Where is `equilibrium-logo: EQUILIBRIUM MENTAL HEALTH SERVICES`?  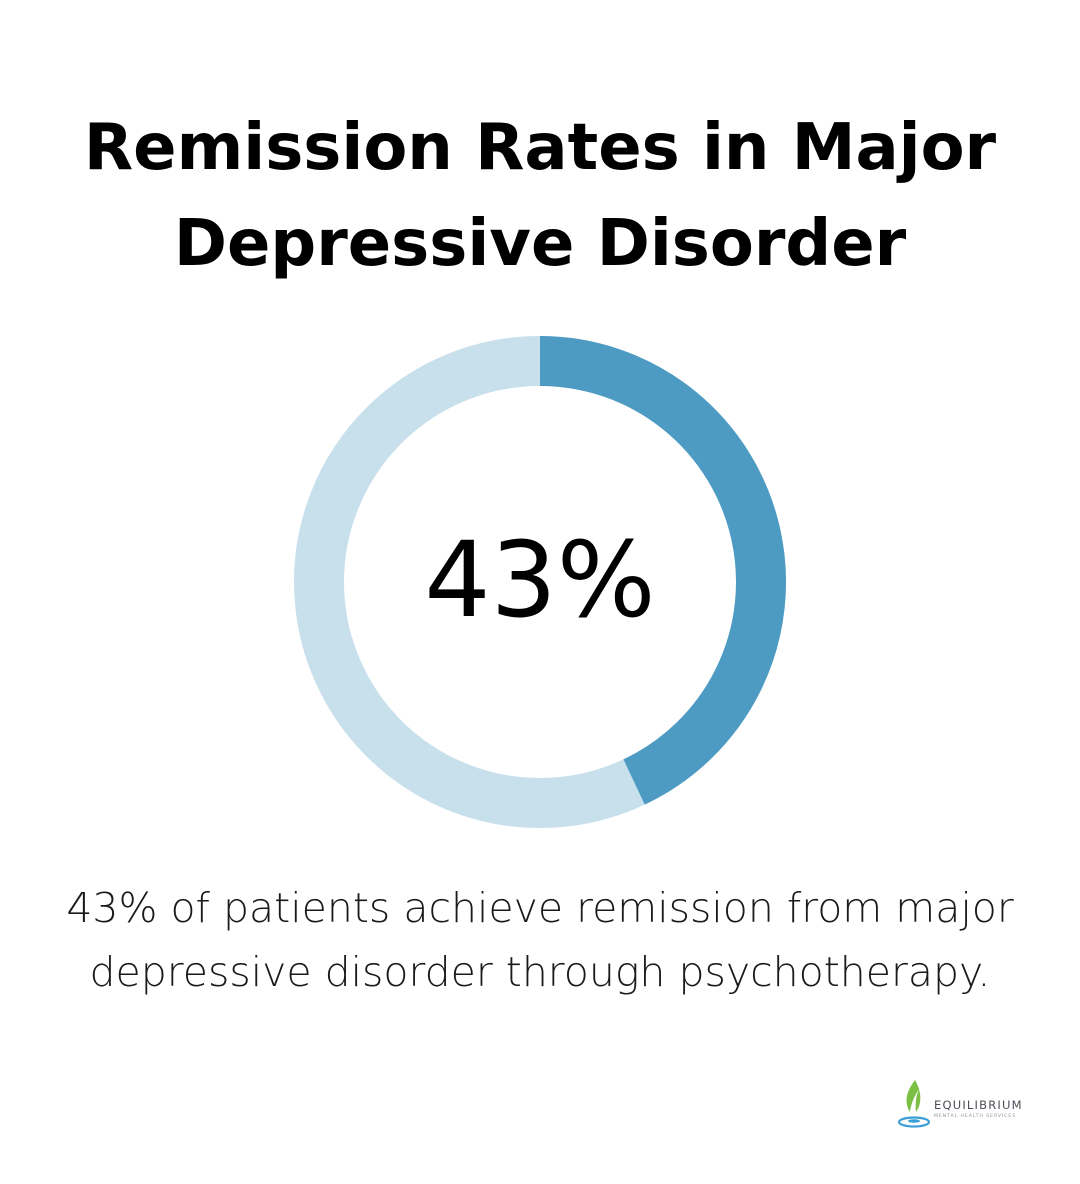 equilibrium-logo: EQUILIBRIUM MENTAL HEALTH SERVICES is located at coordinates (966, 1104).